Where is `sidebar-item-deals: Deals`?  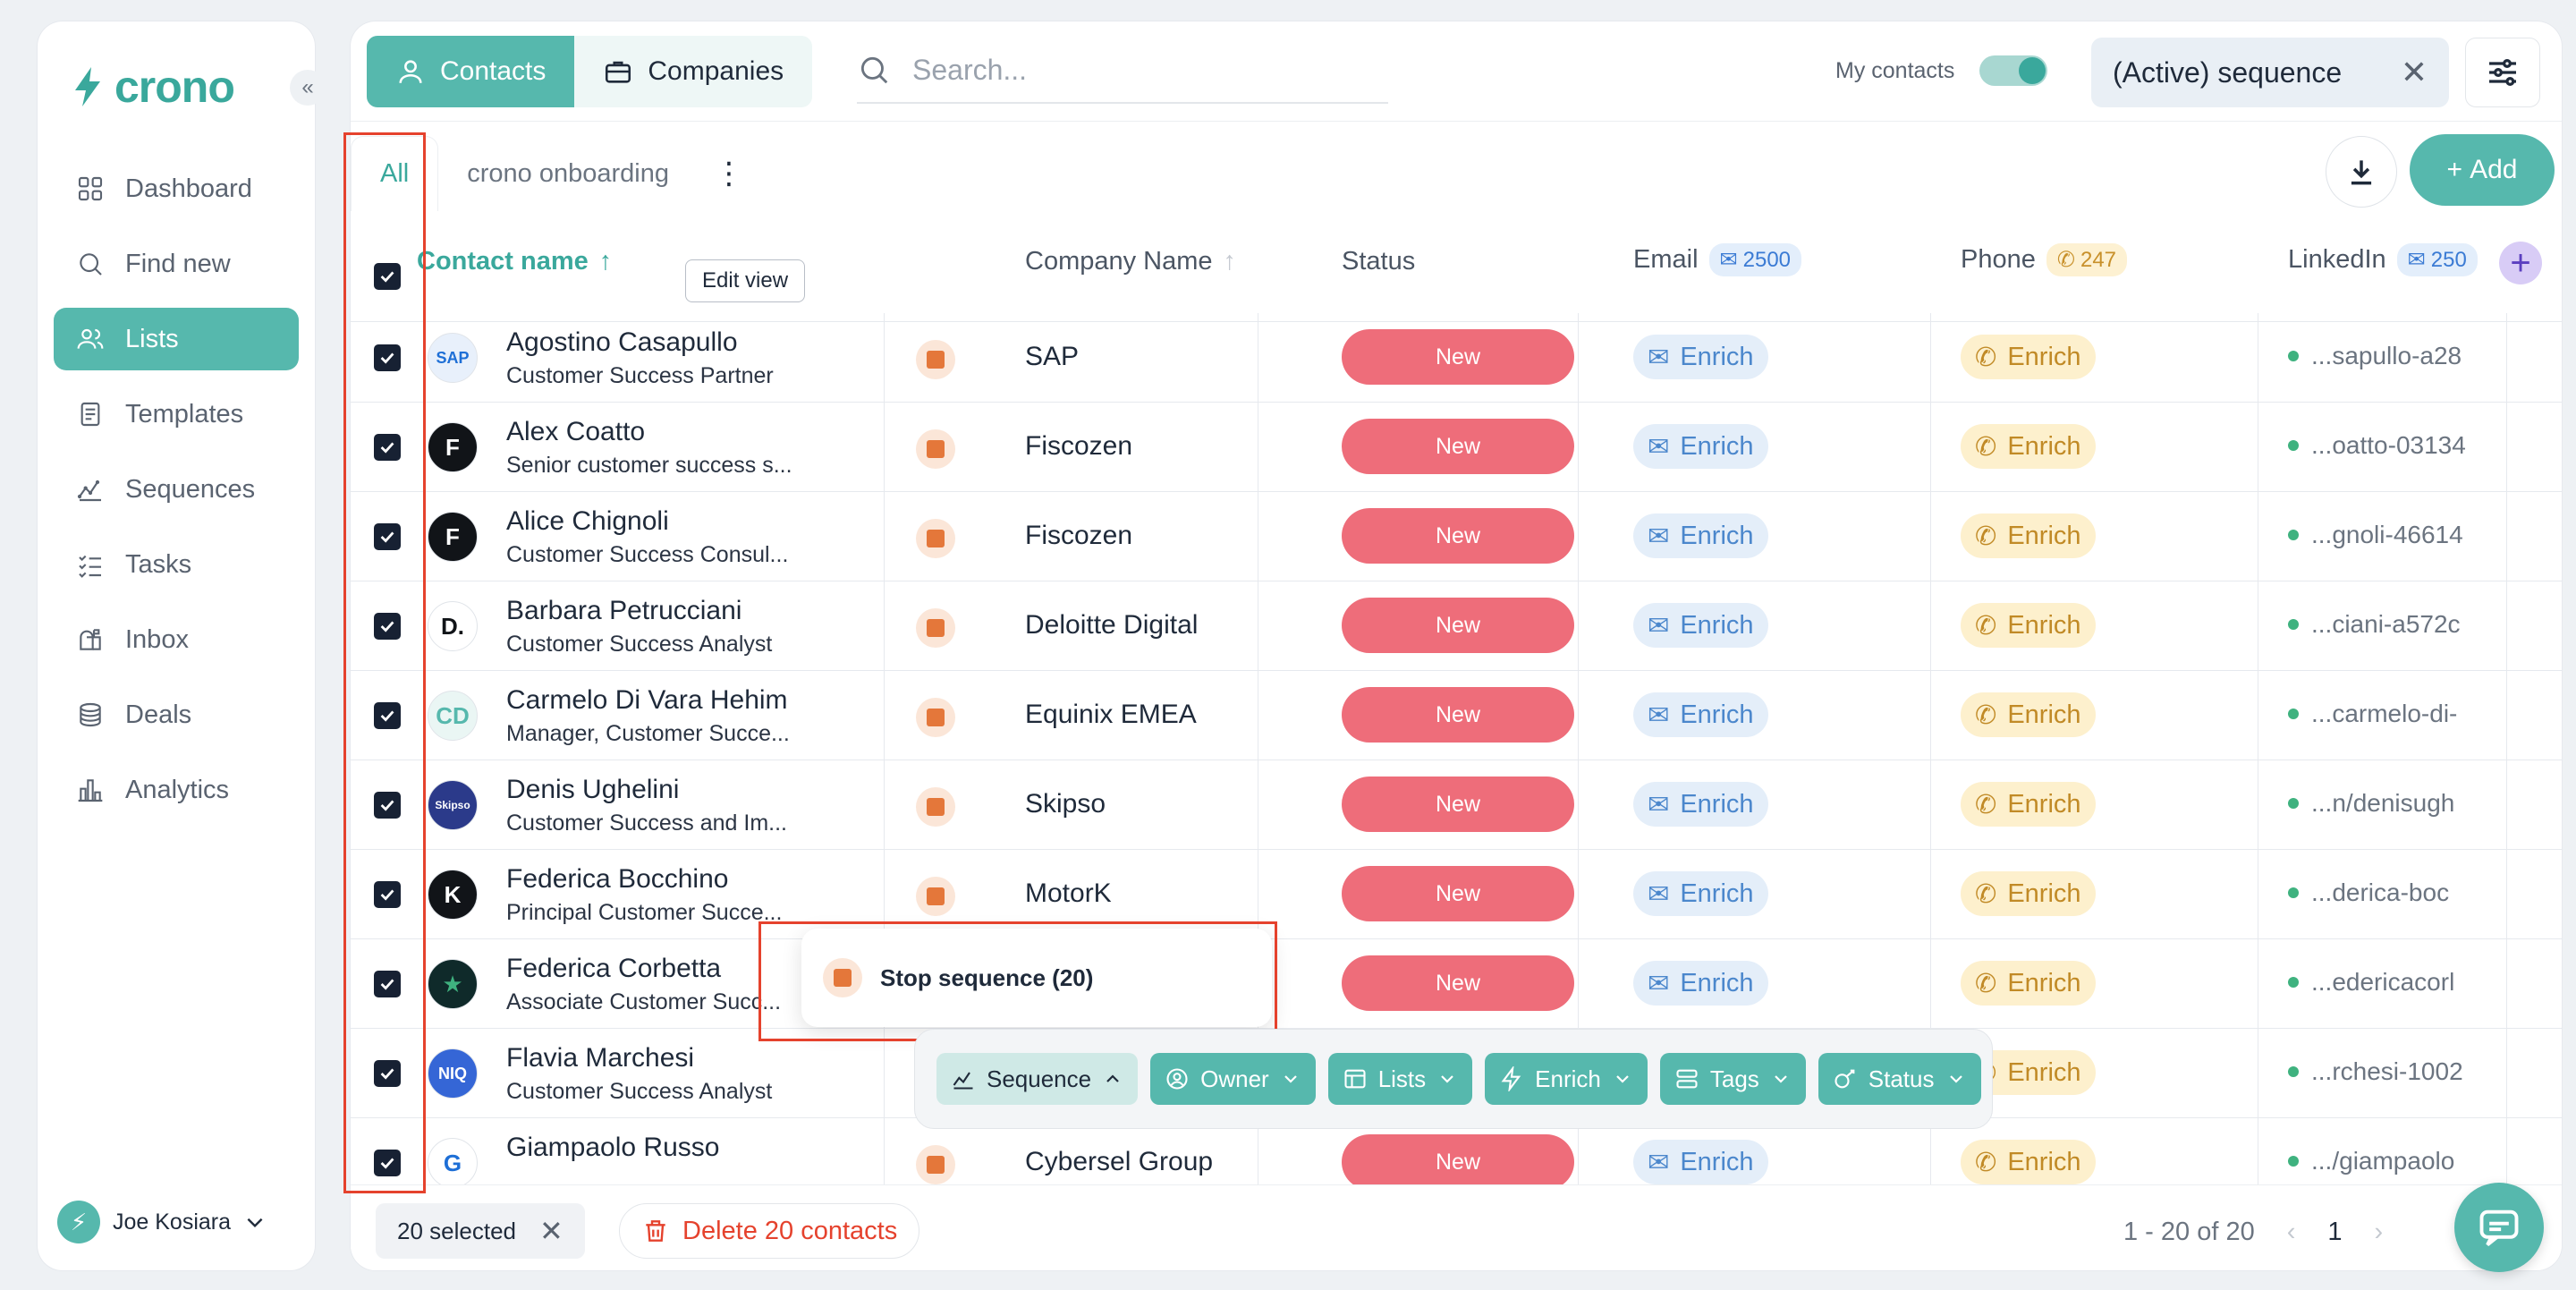
sidebar-item-deals: Deals is located at coordinates (176, 714).